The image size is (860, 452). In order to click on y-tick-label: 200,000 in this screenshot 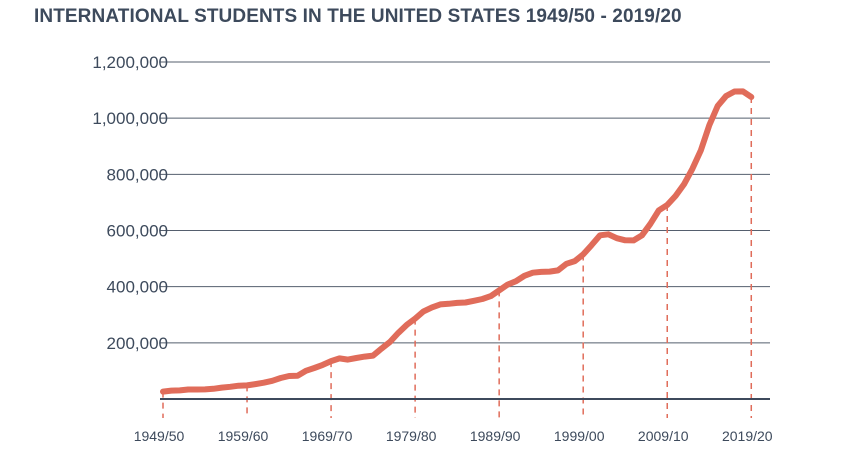, I will do `click(137, 343)`.